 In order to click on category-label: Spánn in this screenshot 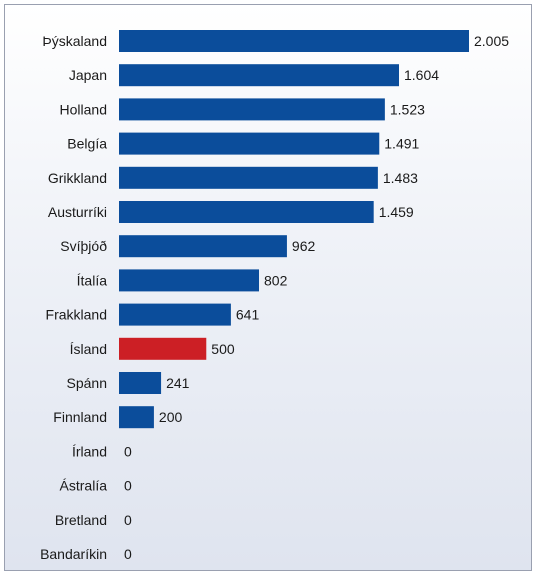, I will do `click(87, 383)`.